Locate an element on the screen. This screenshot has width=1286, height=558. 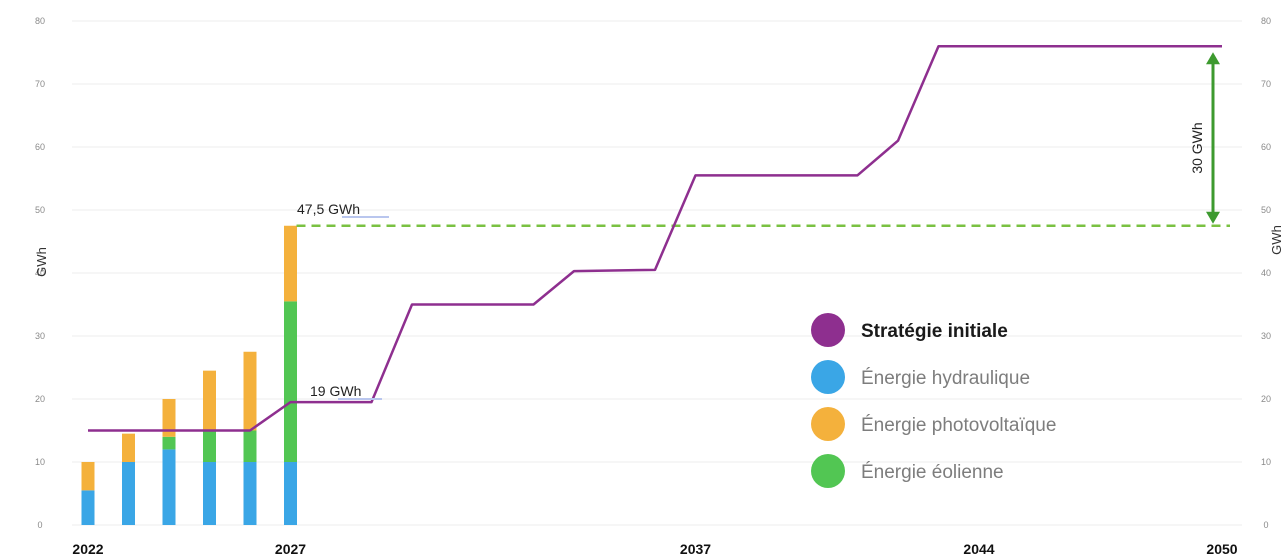
y-tick-left-10: 10 is located at coordinates (40, 462).